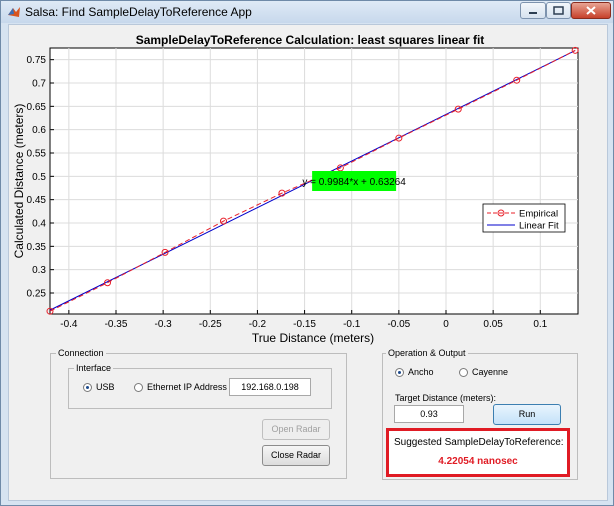  I want to click on x-tick-label: 0.05, so click(493, 324).